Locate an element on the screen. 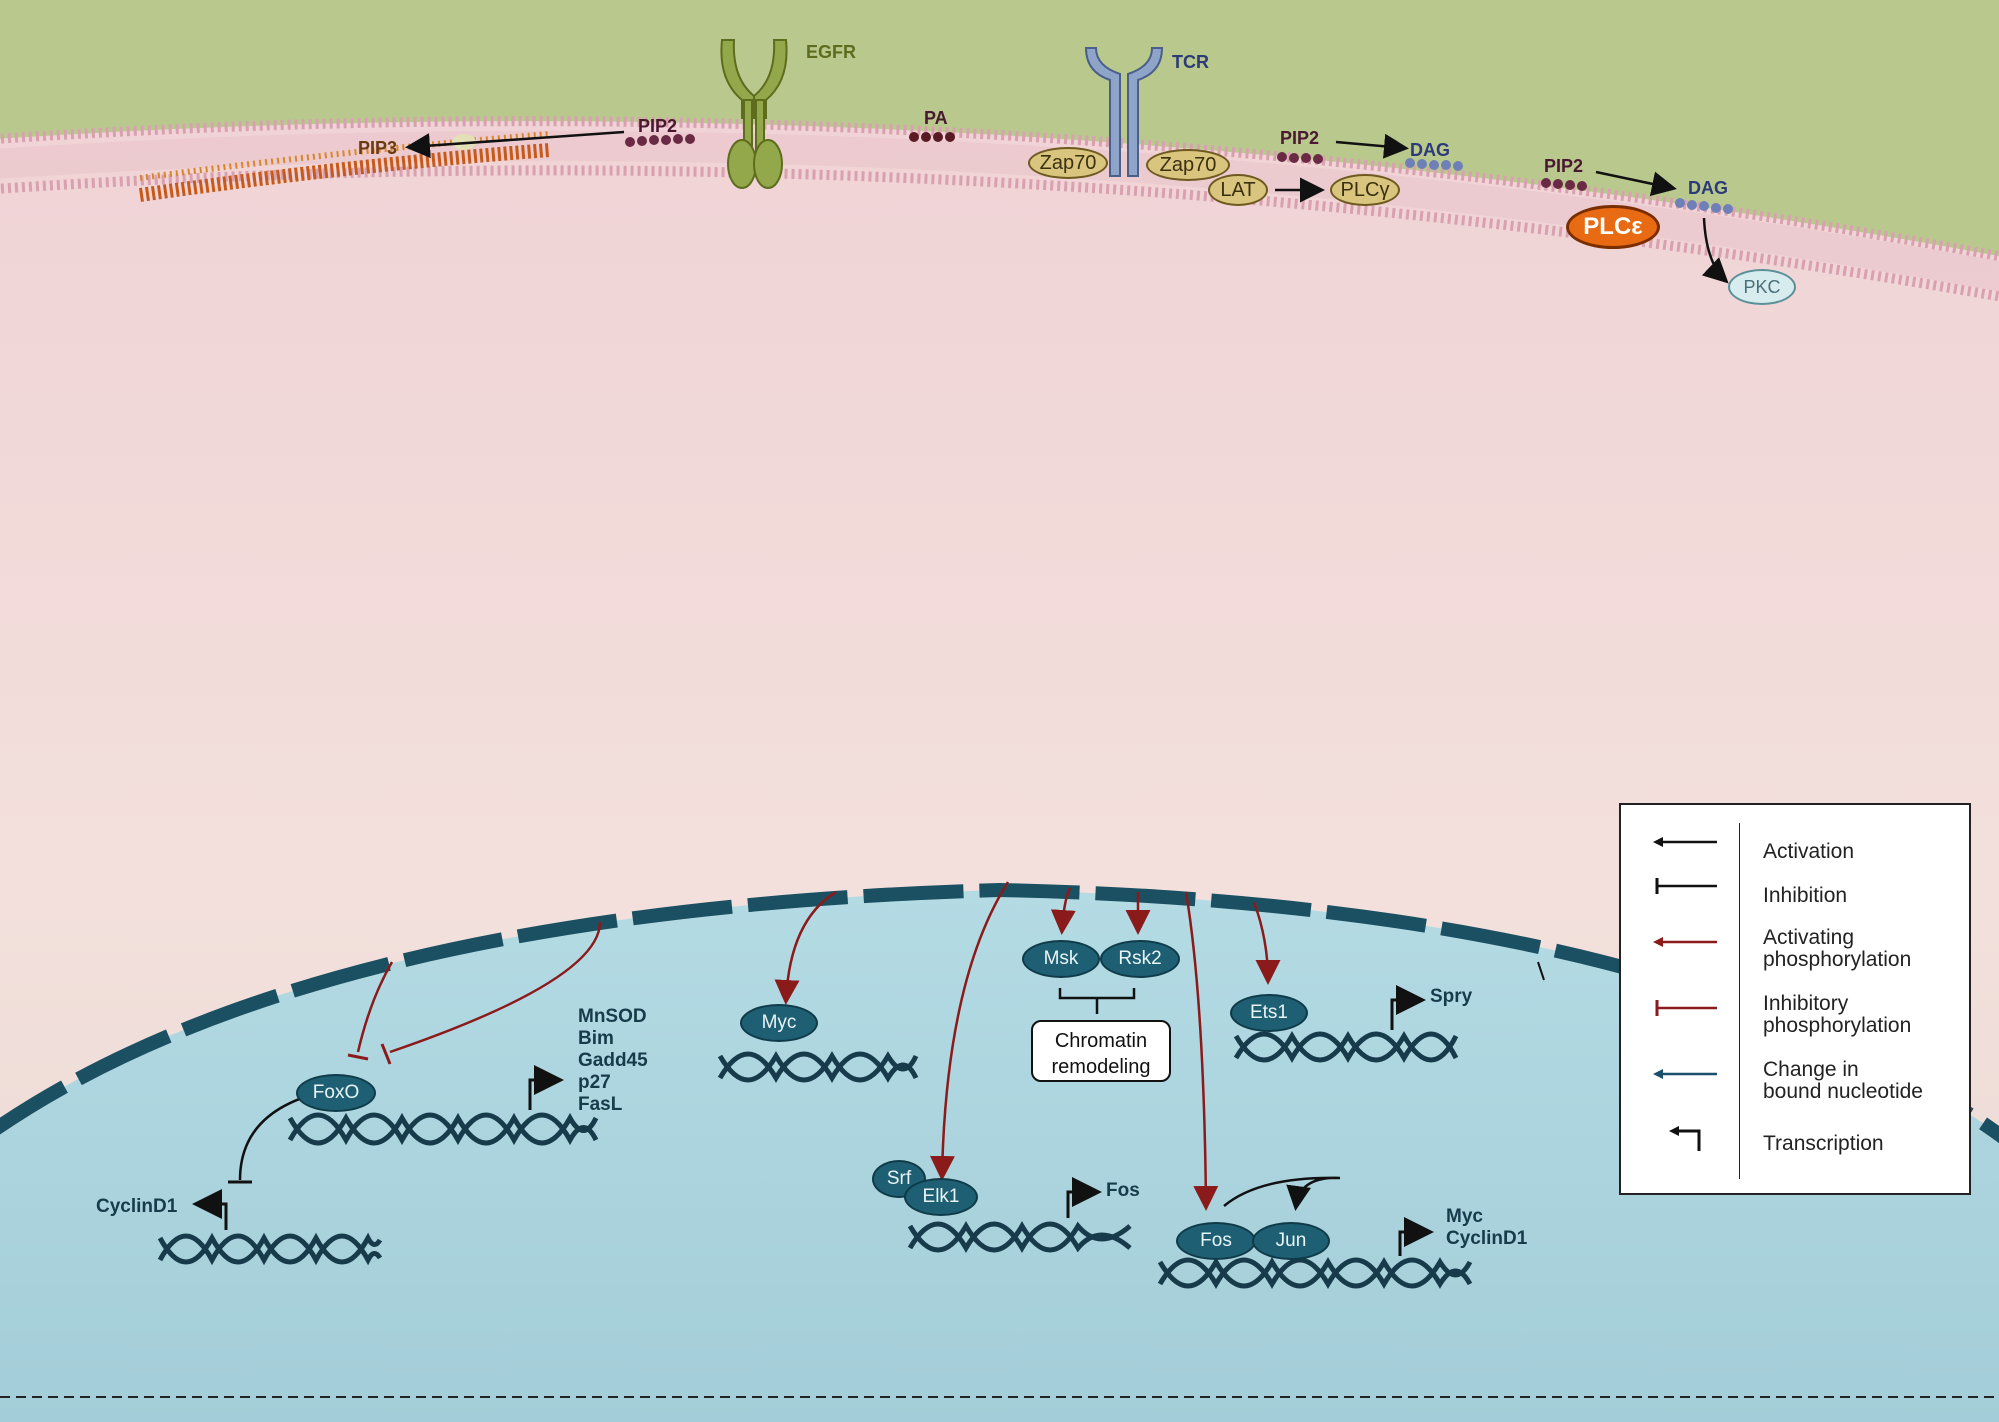 The image size is (1999, 1422). tcr-label: TCR is located at coordinates (1190, 62).